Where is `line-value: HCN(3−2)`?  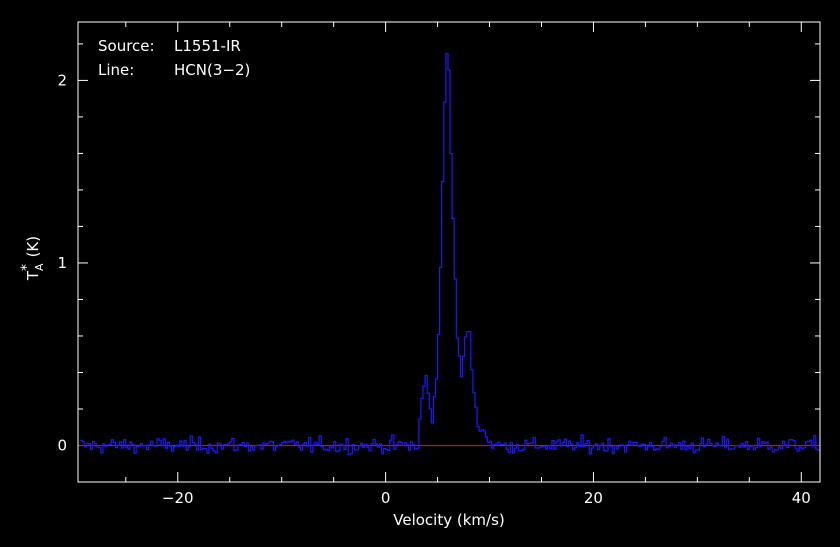
line-value: HCN(3−2) is located at coordinates (212, 70).